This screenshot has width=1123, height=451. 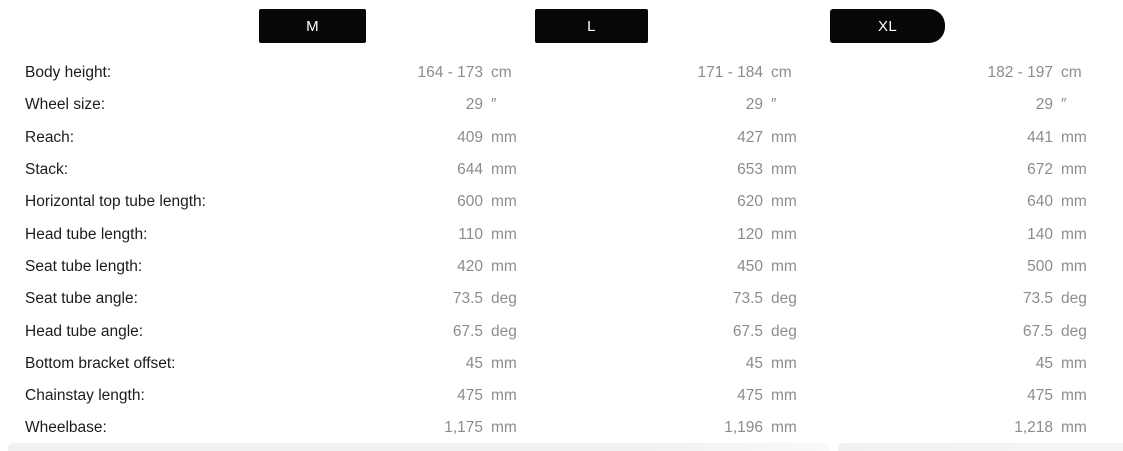 What do you see at coordinates (467, 331) in the screenshot?
I see `value-m: 67.5` at bounding box center [467, 331].